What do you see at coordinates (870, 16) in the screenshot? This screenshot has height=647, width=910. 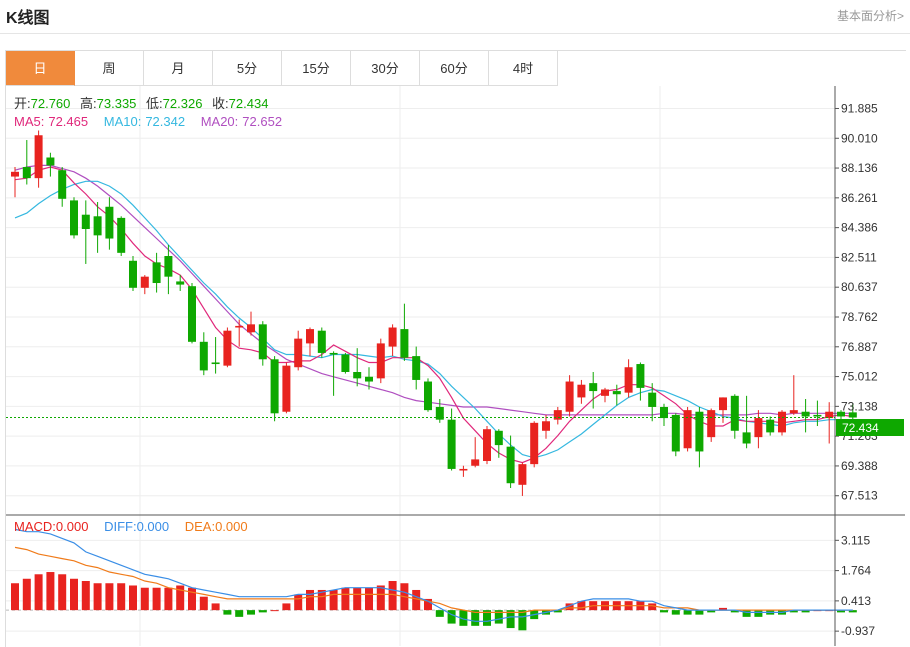 I see `fundamental-analysis-link: 基本面分析>` at bounding box center [870, 16].